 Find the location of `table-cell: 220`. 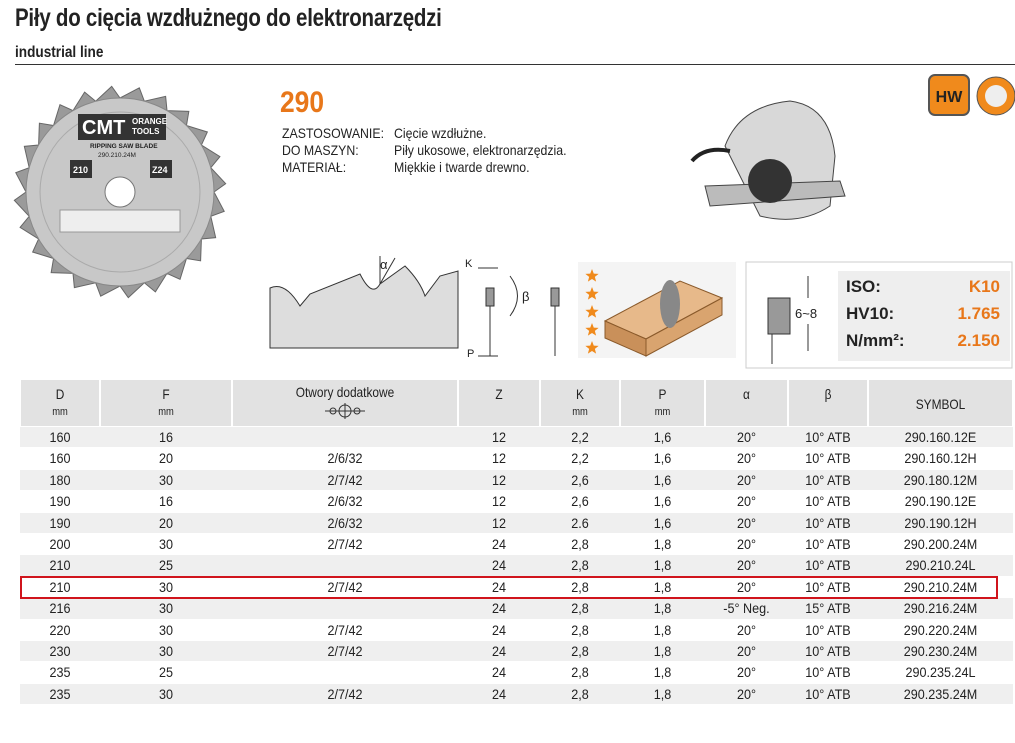

table-cell: 220 is located at coordinates (60, 629).